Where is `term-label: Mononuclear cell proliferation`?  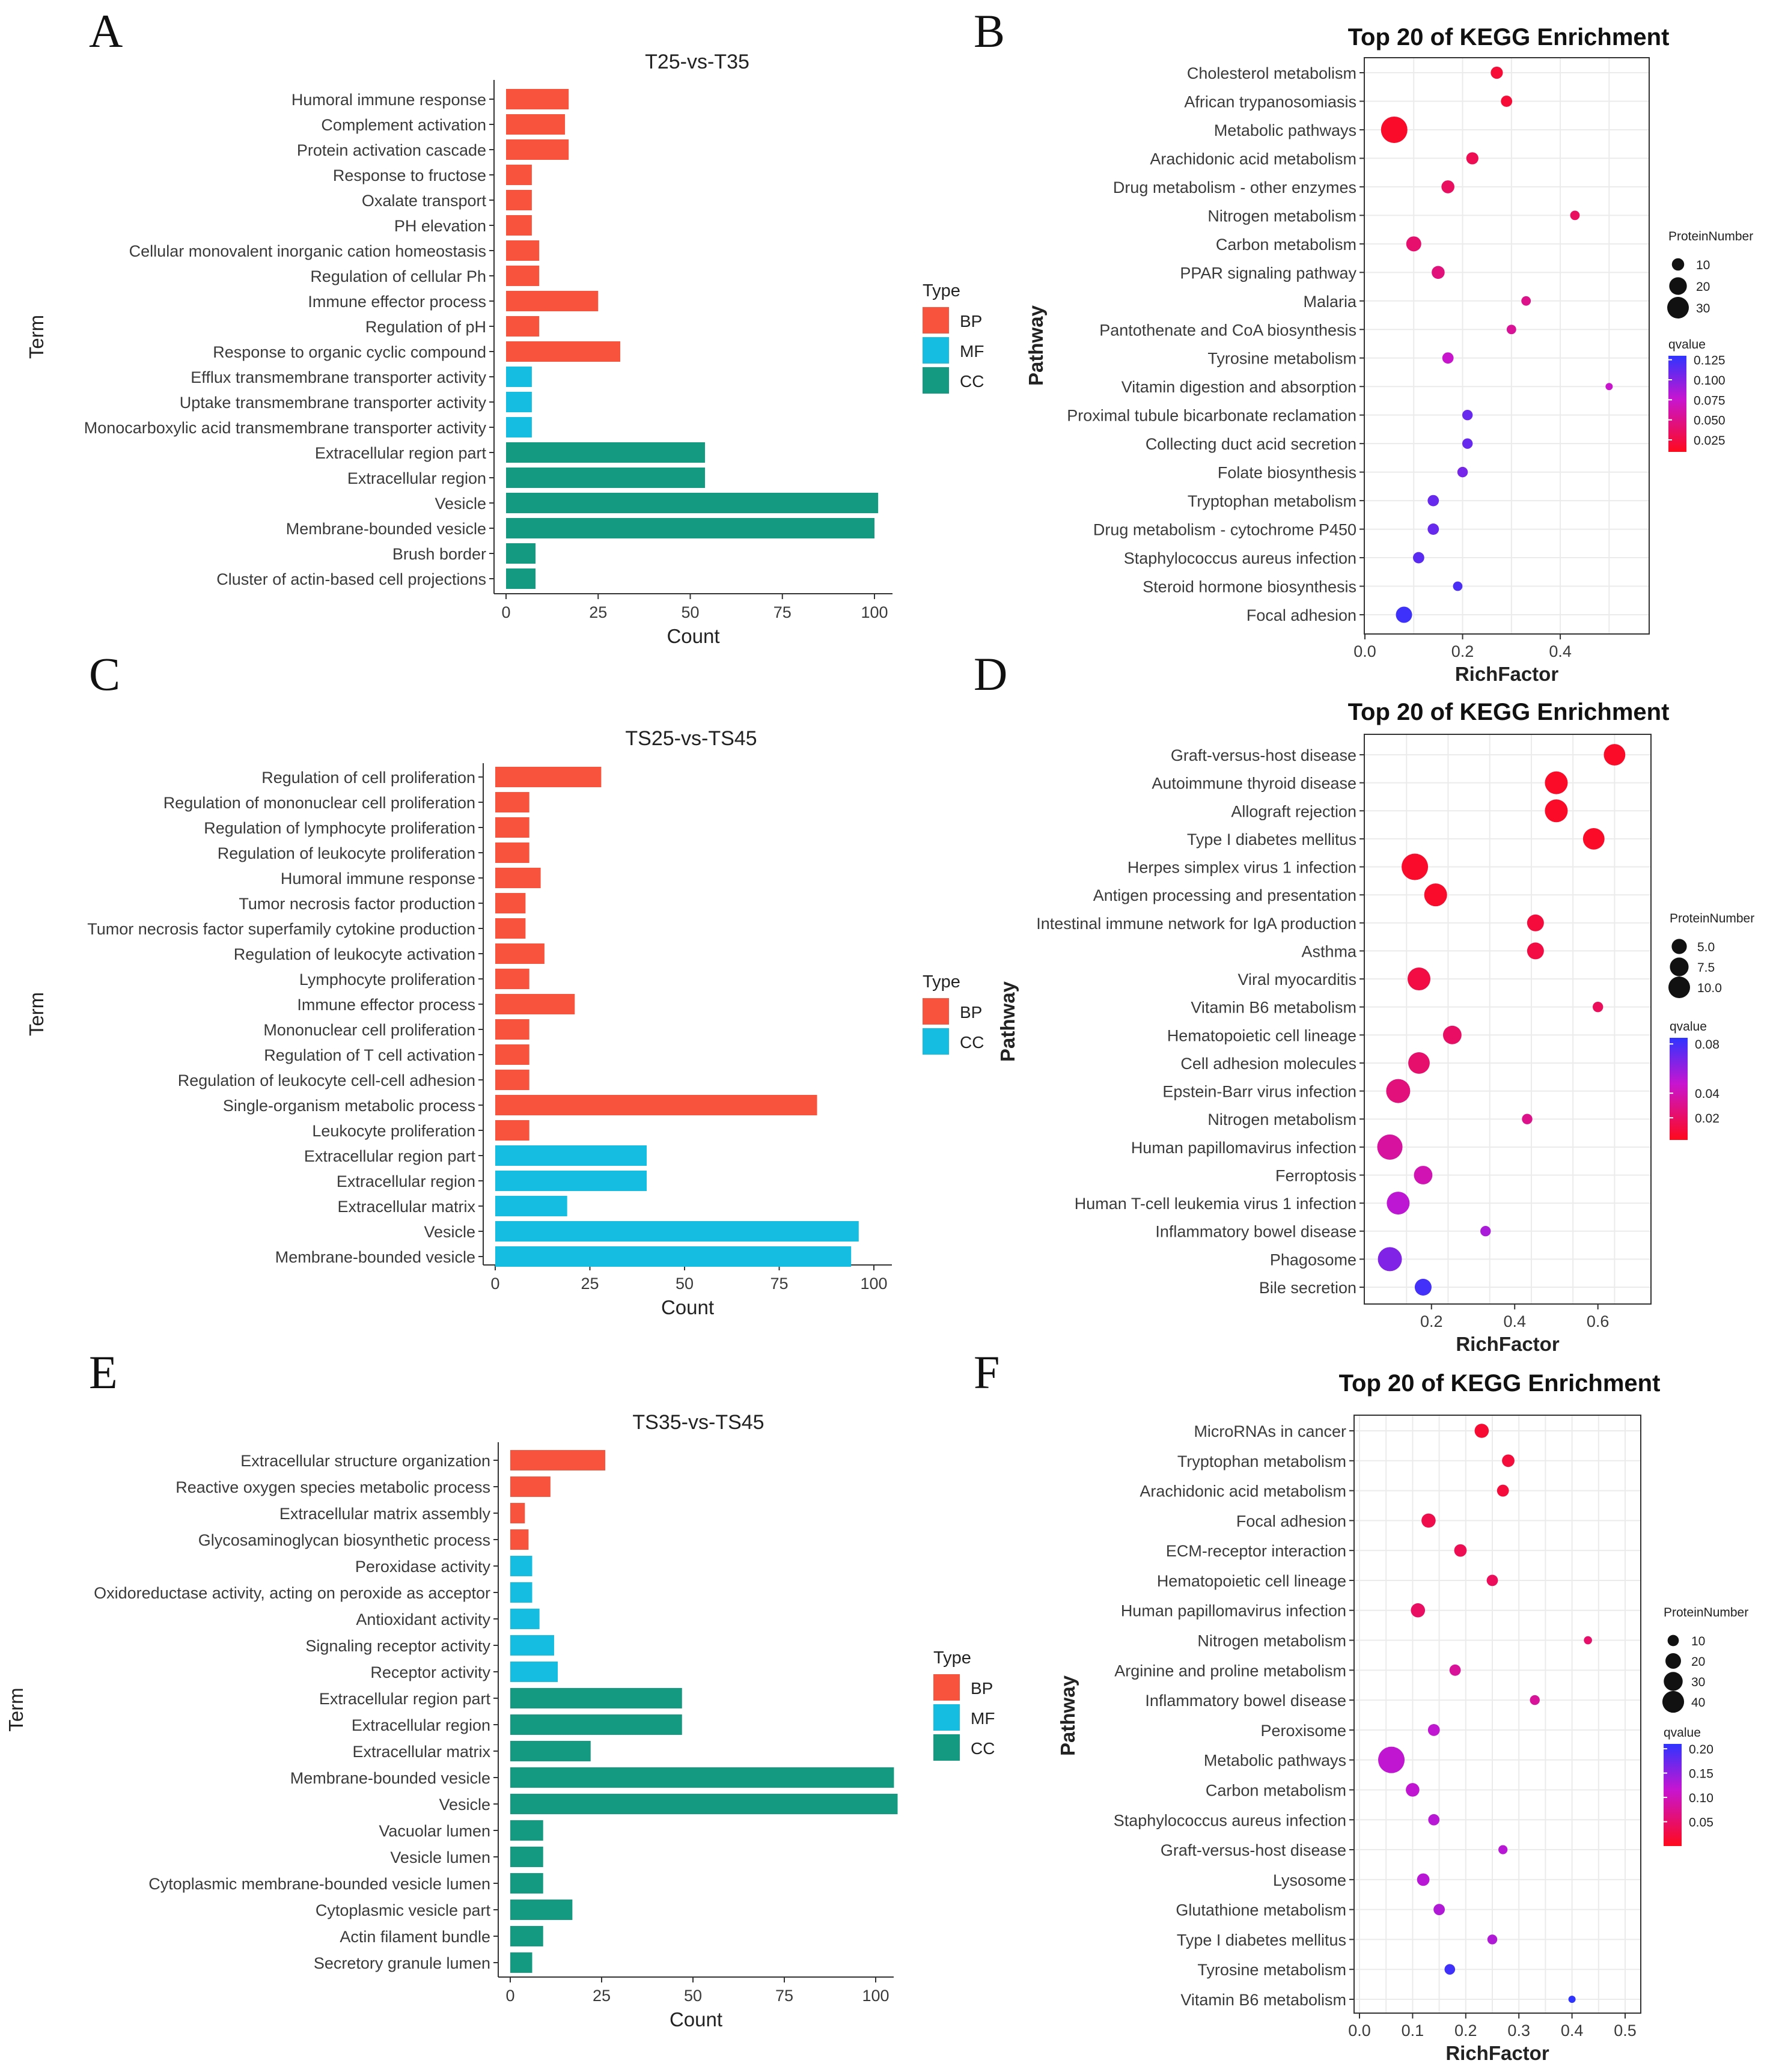 term-label: Mononuclear cell proliferation is located at coordinates (369, 1030).